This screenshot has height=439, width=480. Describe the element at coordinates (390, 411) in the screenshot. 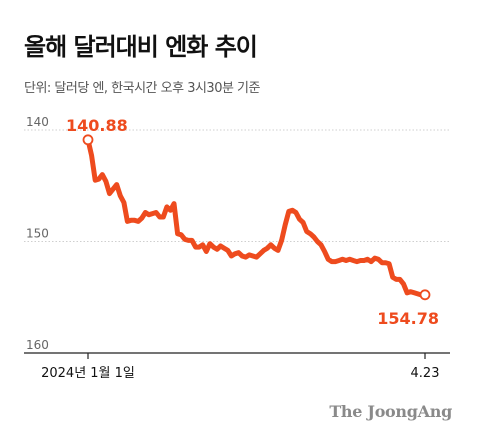

I see `brand-logo: The JoongAng` at that location.